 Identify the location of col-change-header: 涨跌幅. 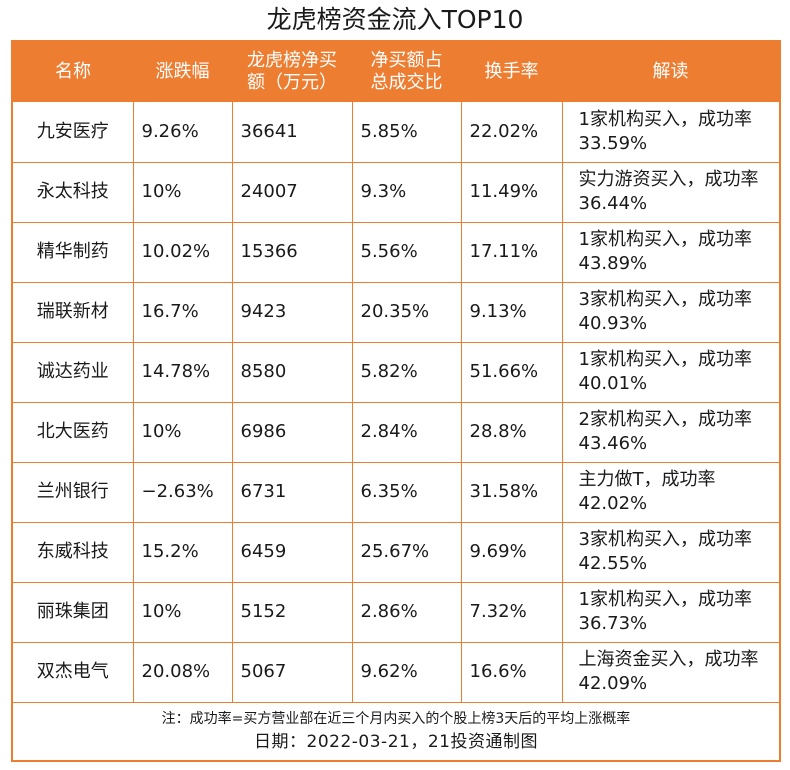
(182, 72).